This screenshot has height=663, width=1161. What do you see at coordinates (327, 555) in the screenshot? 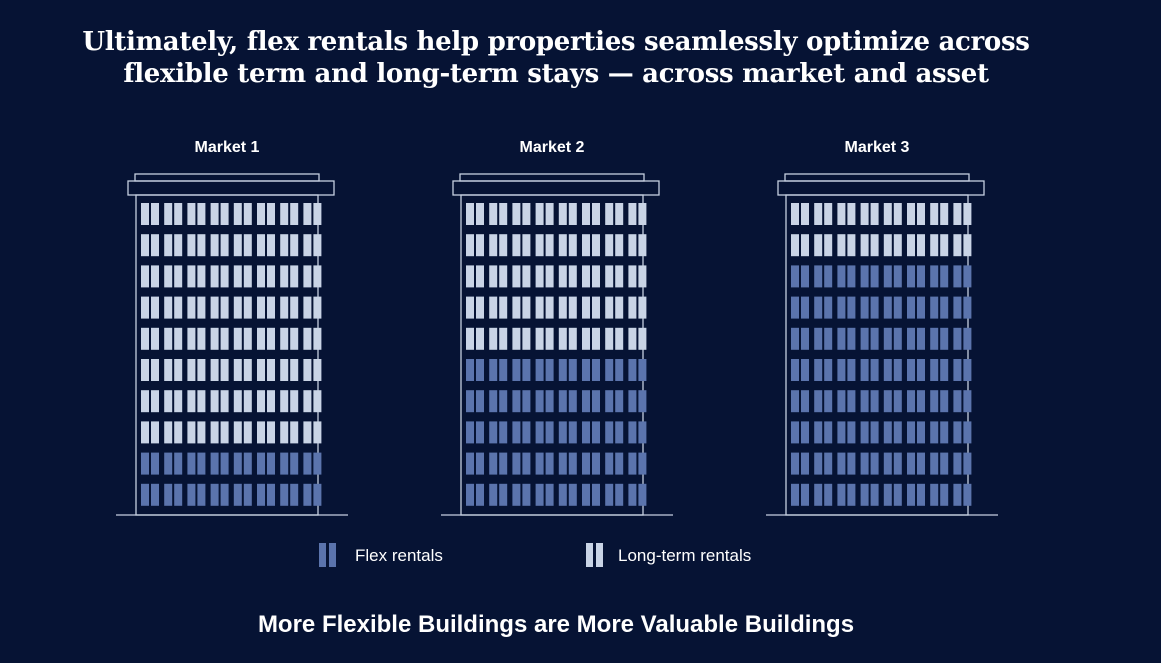
I see `legend-flex-icon` at bounding box center [327, 555].